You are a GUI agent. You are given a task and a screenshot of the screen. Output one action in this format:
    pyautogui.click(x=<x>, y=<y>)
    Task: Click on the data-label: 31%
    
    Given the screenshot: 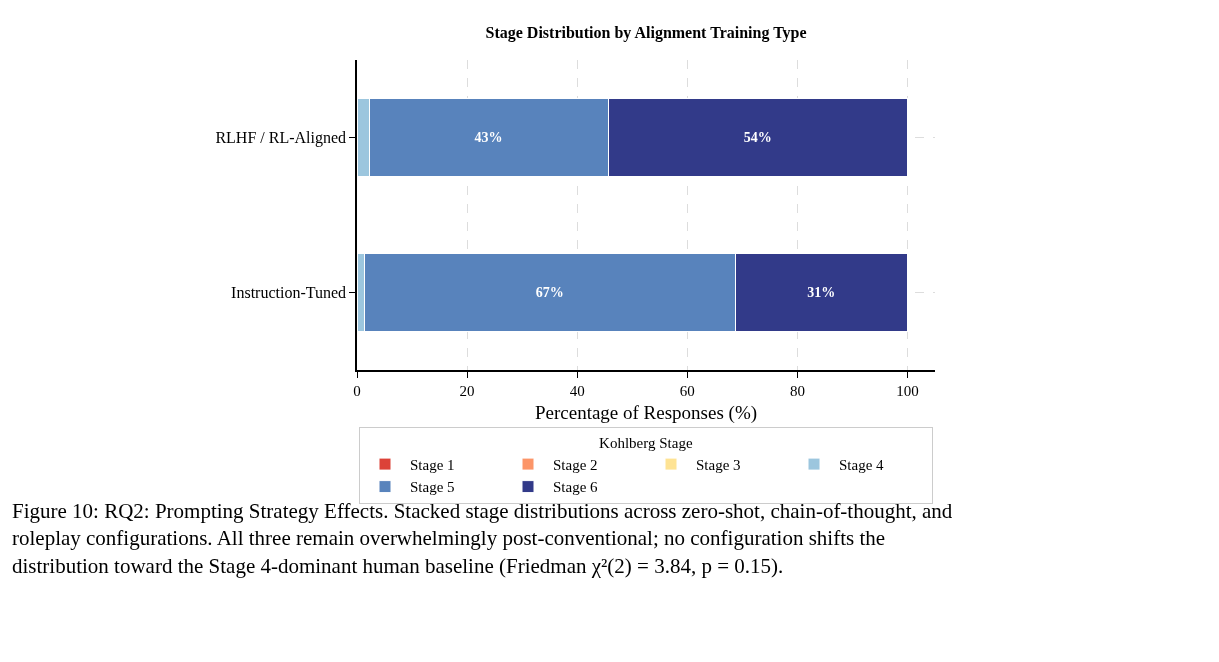 What is the action you would take?
    pyautogui.click(x=821, y=292)
    